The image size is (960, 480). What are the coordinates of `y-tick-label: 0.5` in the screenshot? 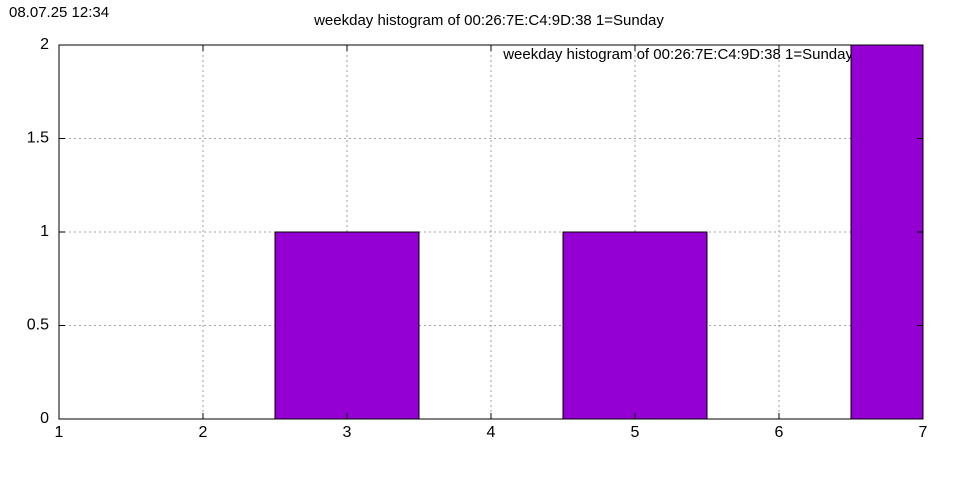 It's located at (38, 325).